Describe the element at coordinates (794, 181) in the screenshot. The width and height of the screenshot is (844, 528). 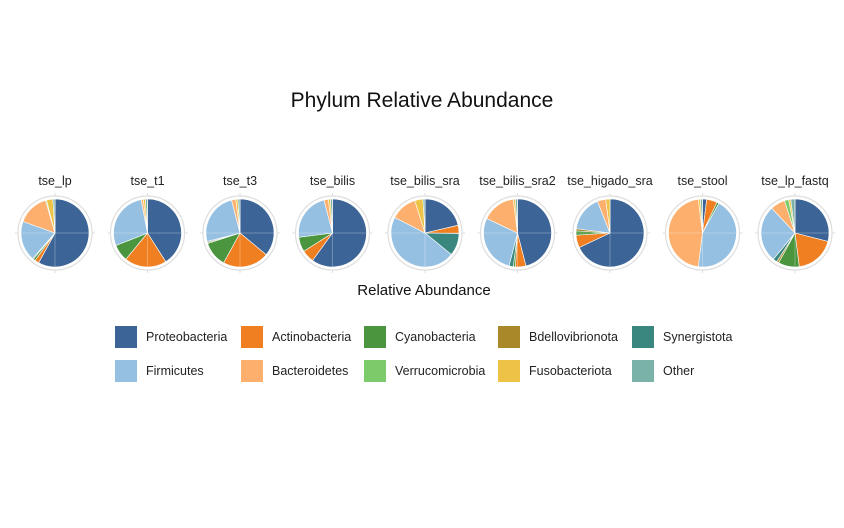
I see `panel-label: tse_lp_fastq` at that location.